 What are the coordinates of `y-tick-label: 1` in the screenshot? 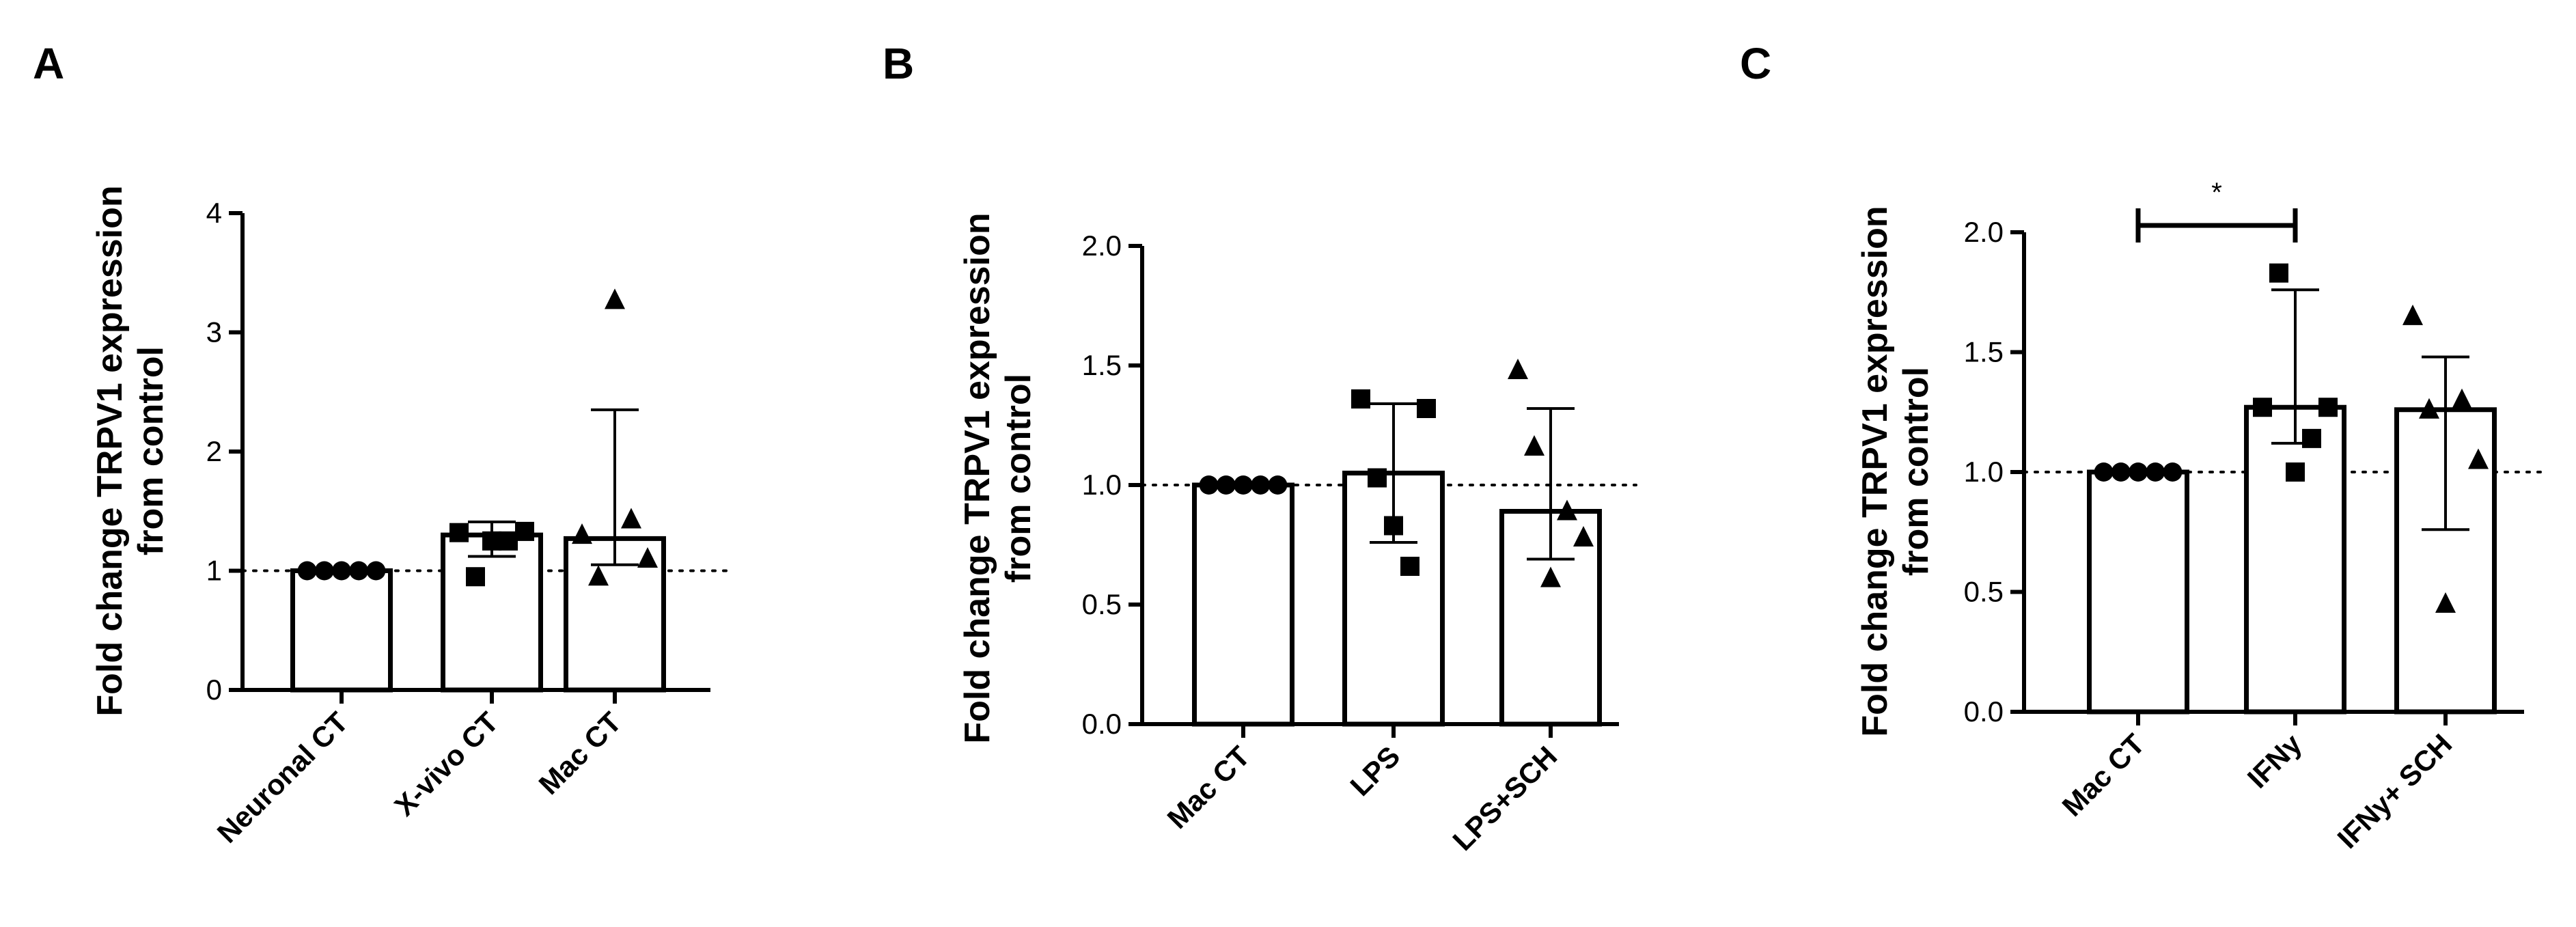 It's located at (214, 571).